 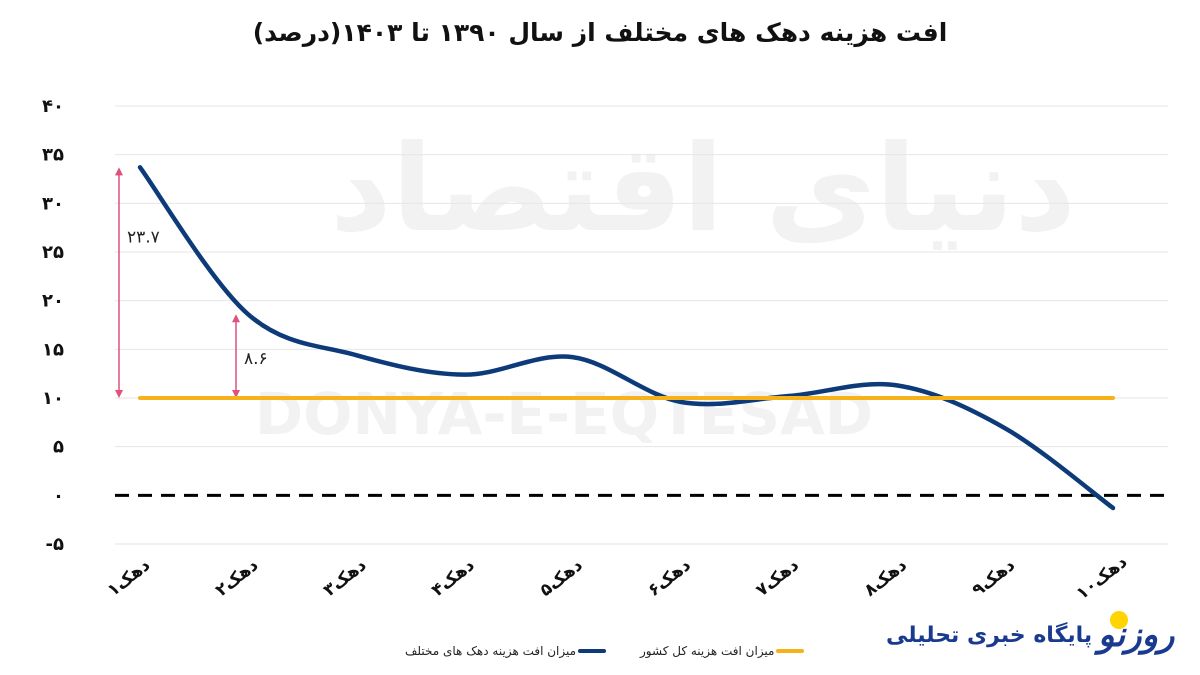 What do you see at coordinates (1136, 633) in the screenshot?
I see `logo-mark: روزنو` at bounding box center [1136, 633].